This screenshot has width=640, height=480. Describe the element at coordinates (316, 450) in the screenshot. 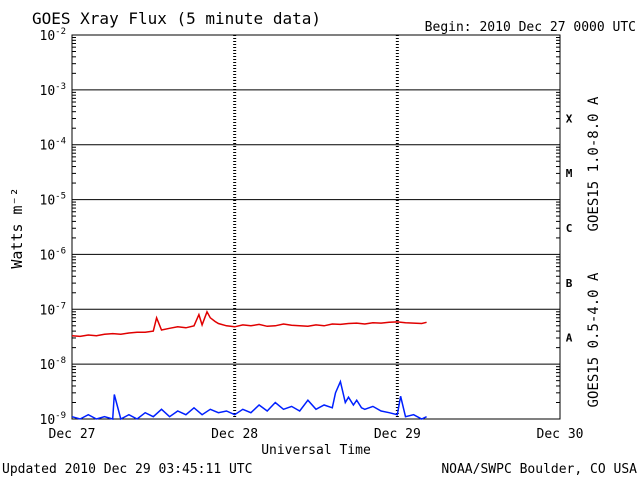

I see `x-axis-title: Universal Time` at that location.